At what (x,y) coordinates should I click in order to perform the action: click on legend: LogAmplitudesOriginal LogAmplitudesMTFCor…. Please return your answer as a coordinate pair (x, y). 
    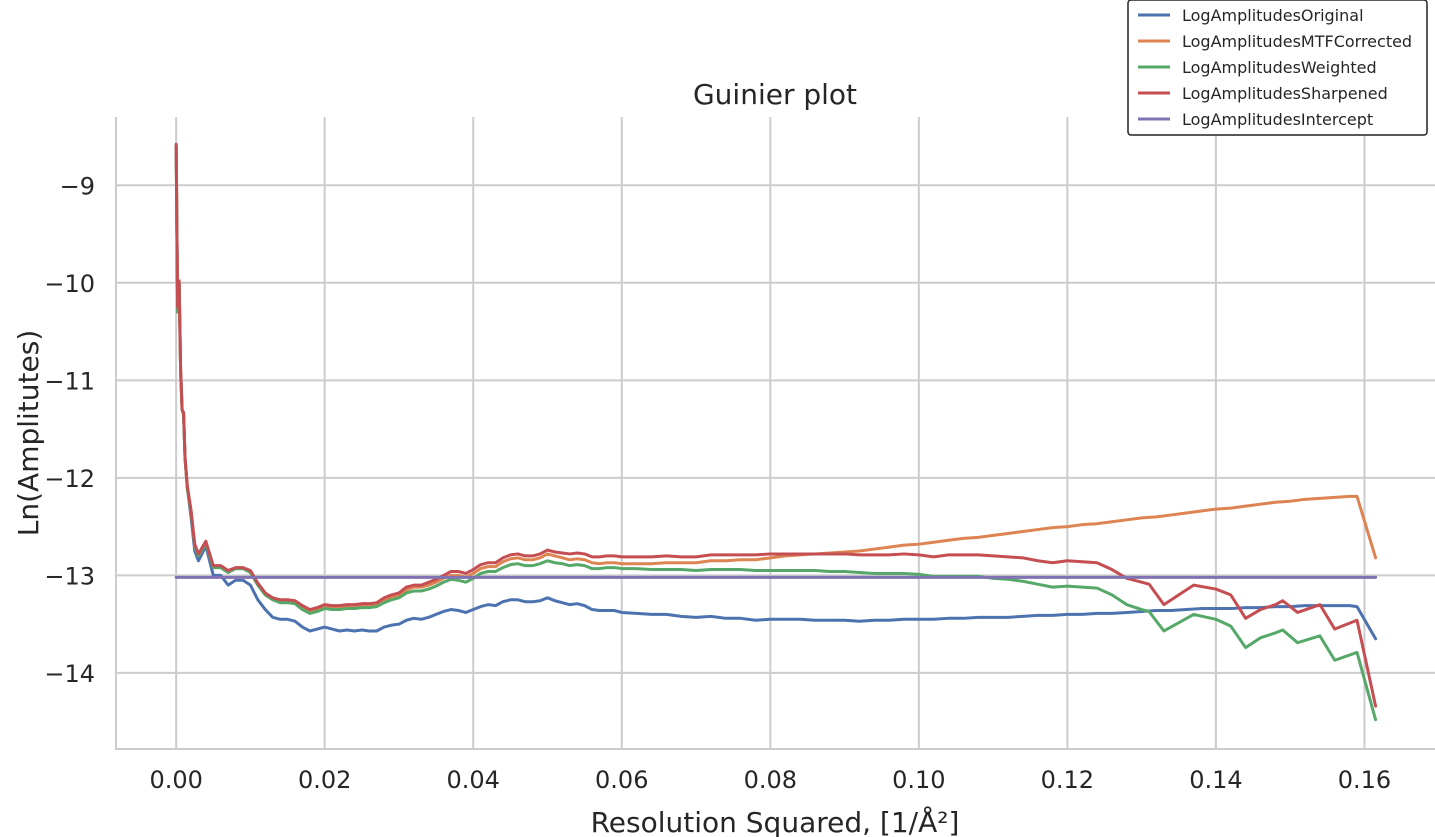
    Looking at the image, I should click on (1277, 68).